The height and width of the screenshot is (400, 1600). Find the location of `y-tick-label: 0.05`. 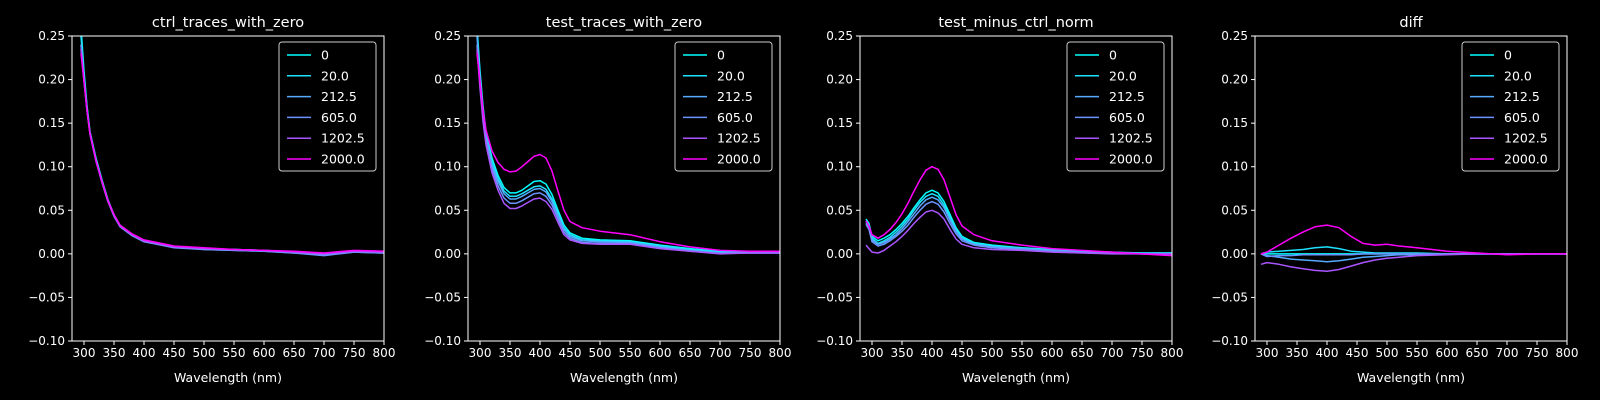

y-tick-label: 0.05 is located at coordinates (839, 210).